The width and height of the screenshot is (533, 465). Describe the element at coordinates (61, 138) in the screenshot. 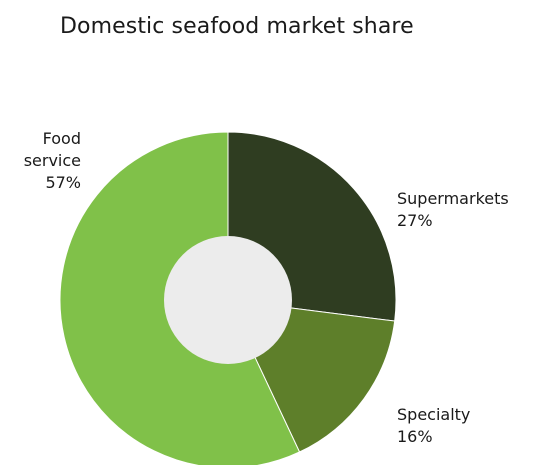

I see `label-food-service-line1: Food` at that location.